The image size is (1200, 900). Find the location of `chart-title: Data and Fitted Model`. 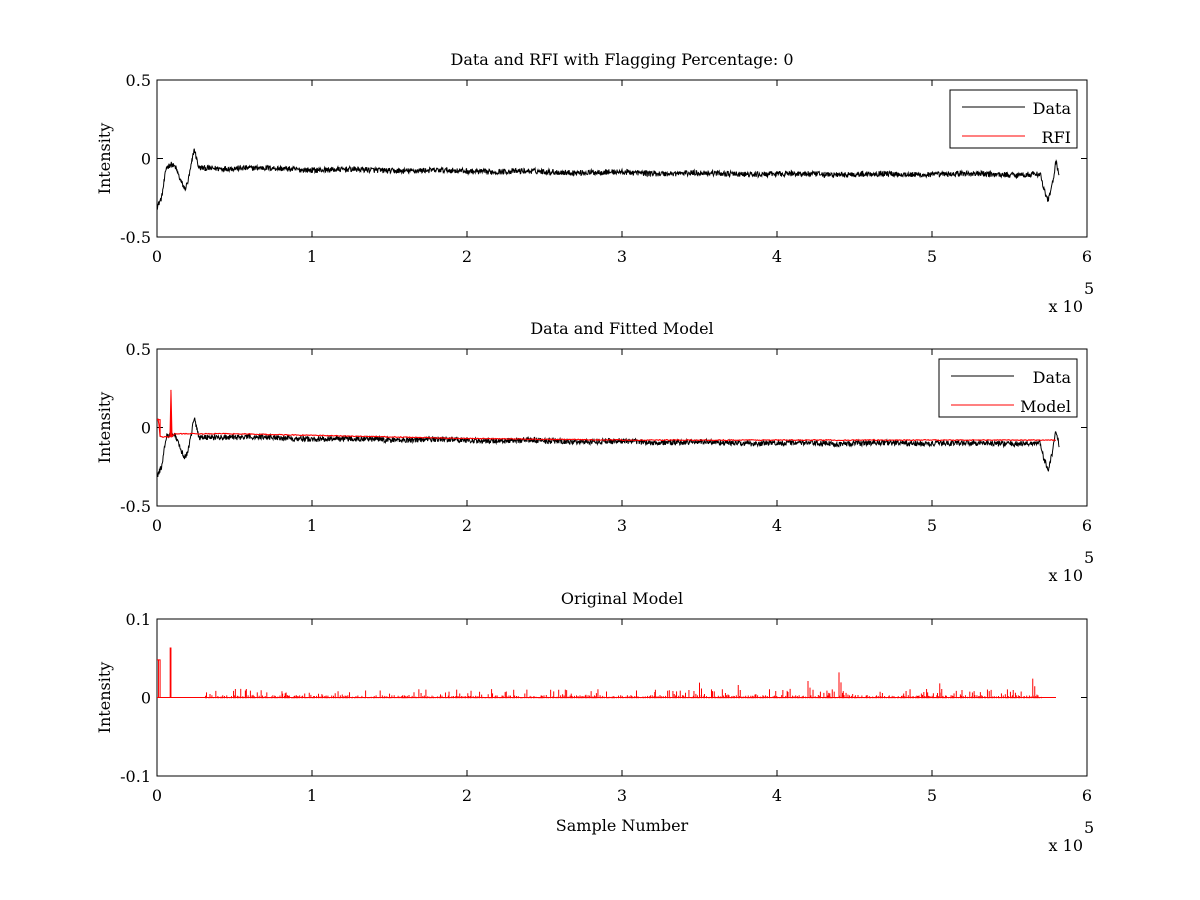

chart-title: Data and Fitted Model is located at coordinates (621, 328).